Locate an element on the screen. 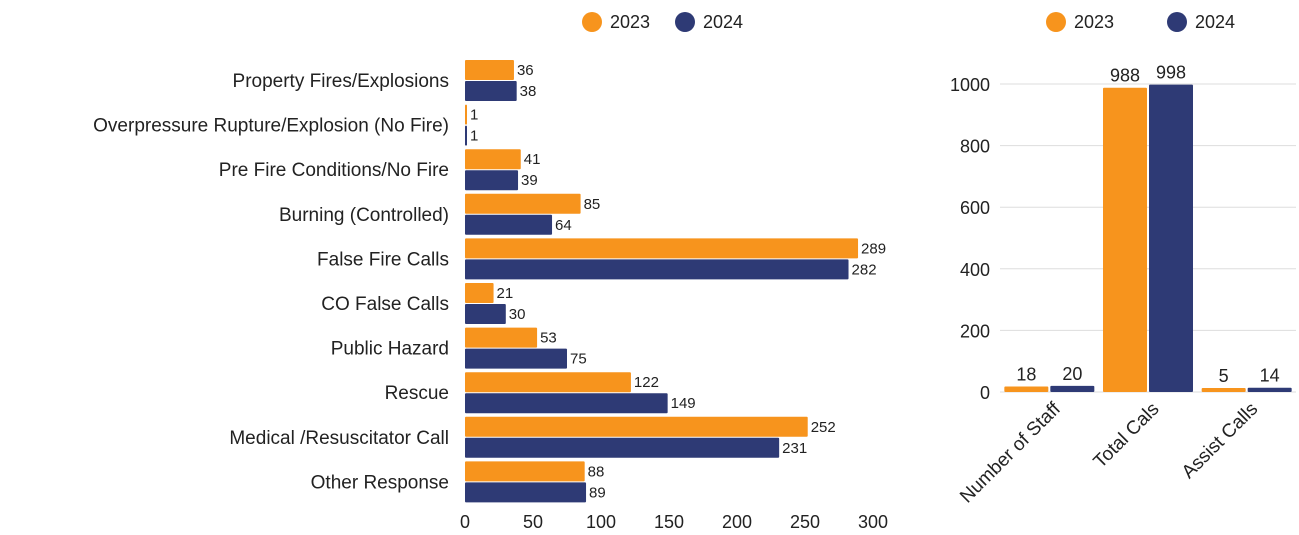 The width and height of the screenshot is (1299, 535). y-tick-label: 200 is located at coordinates (975, 331).